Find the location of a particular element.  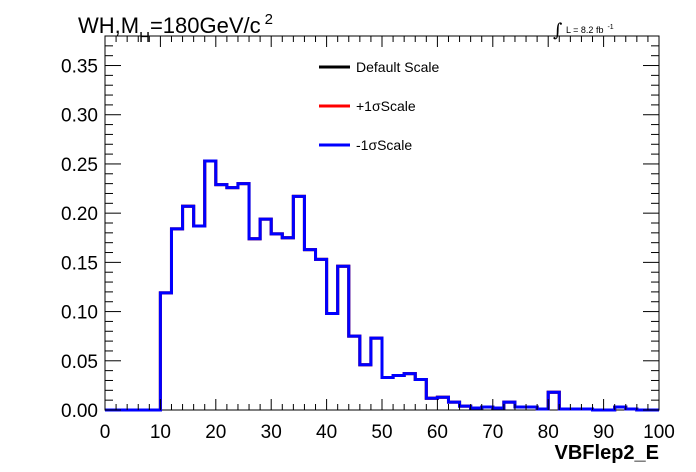

luminosity-label: ∫ L = 8.2 fb -1 is located at coordinates (583, 30).